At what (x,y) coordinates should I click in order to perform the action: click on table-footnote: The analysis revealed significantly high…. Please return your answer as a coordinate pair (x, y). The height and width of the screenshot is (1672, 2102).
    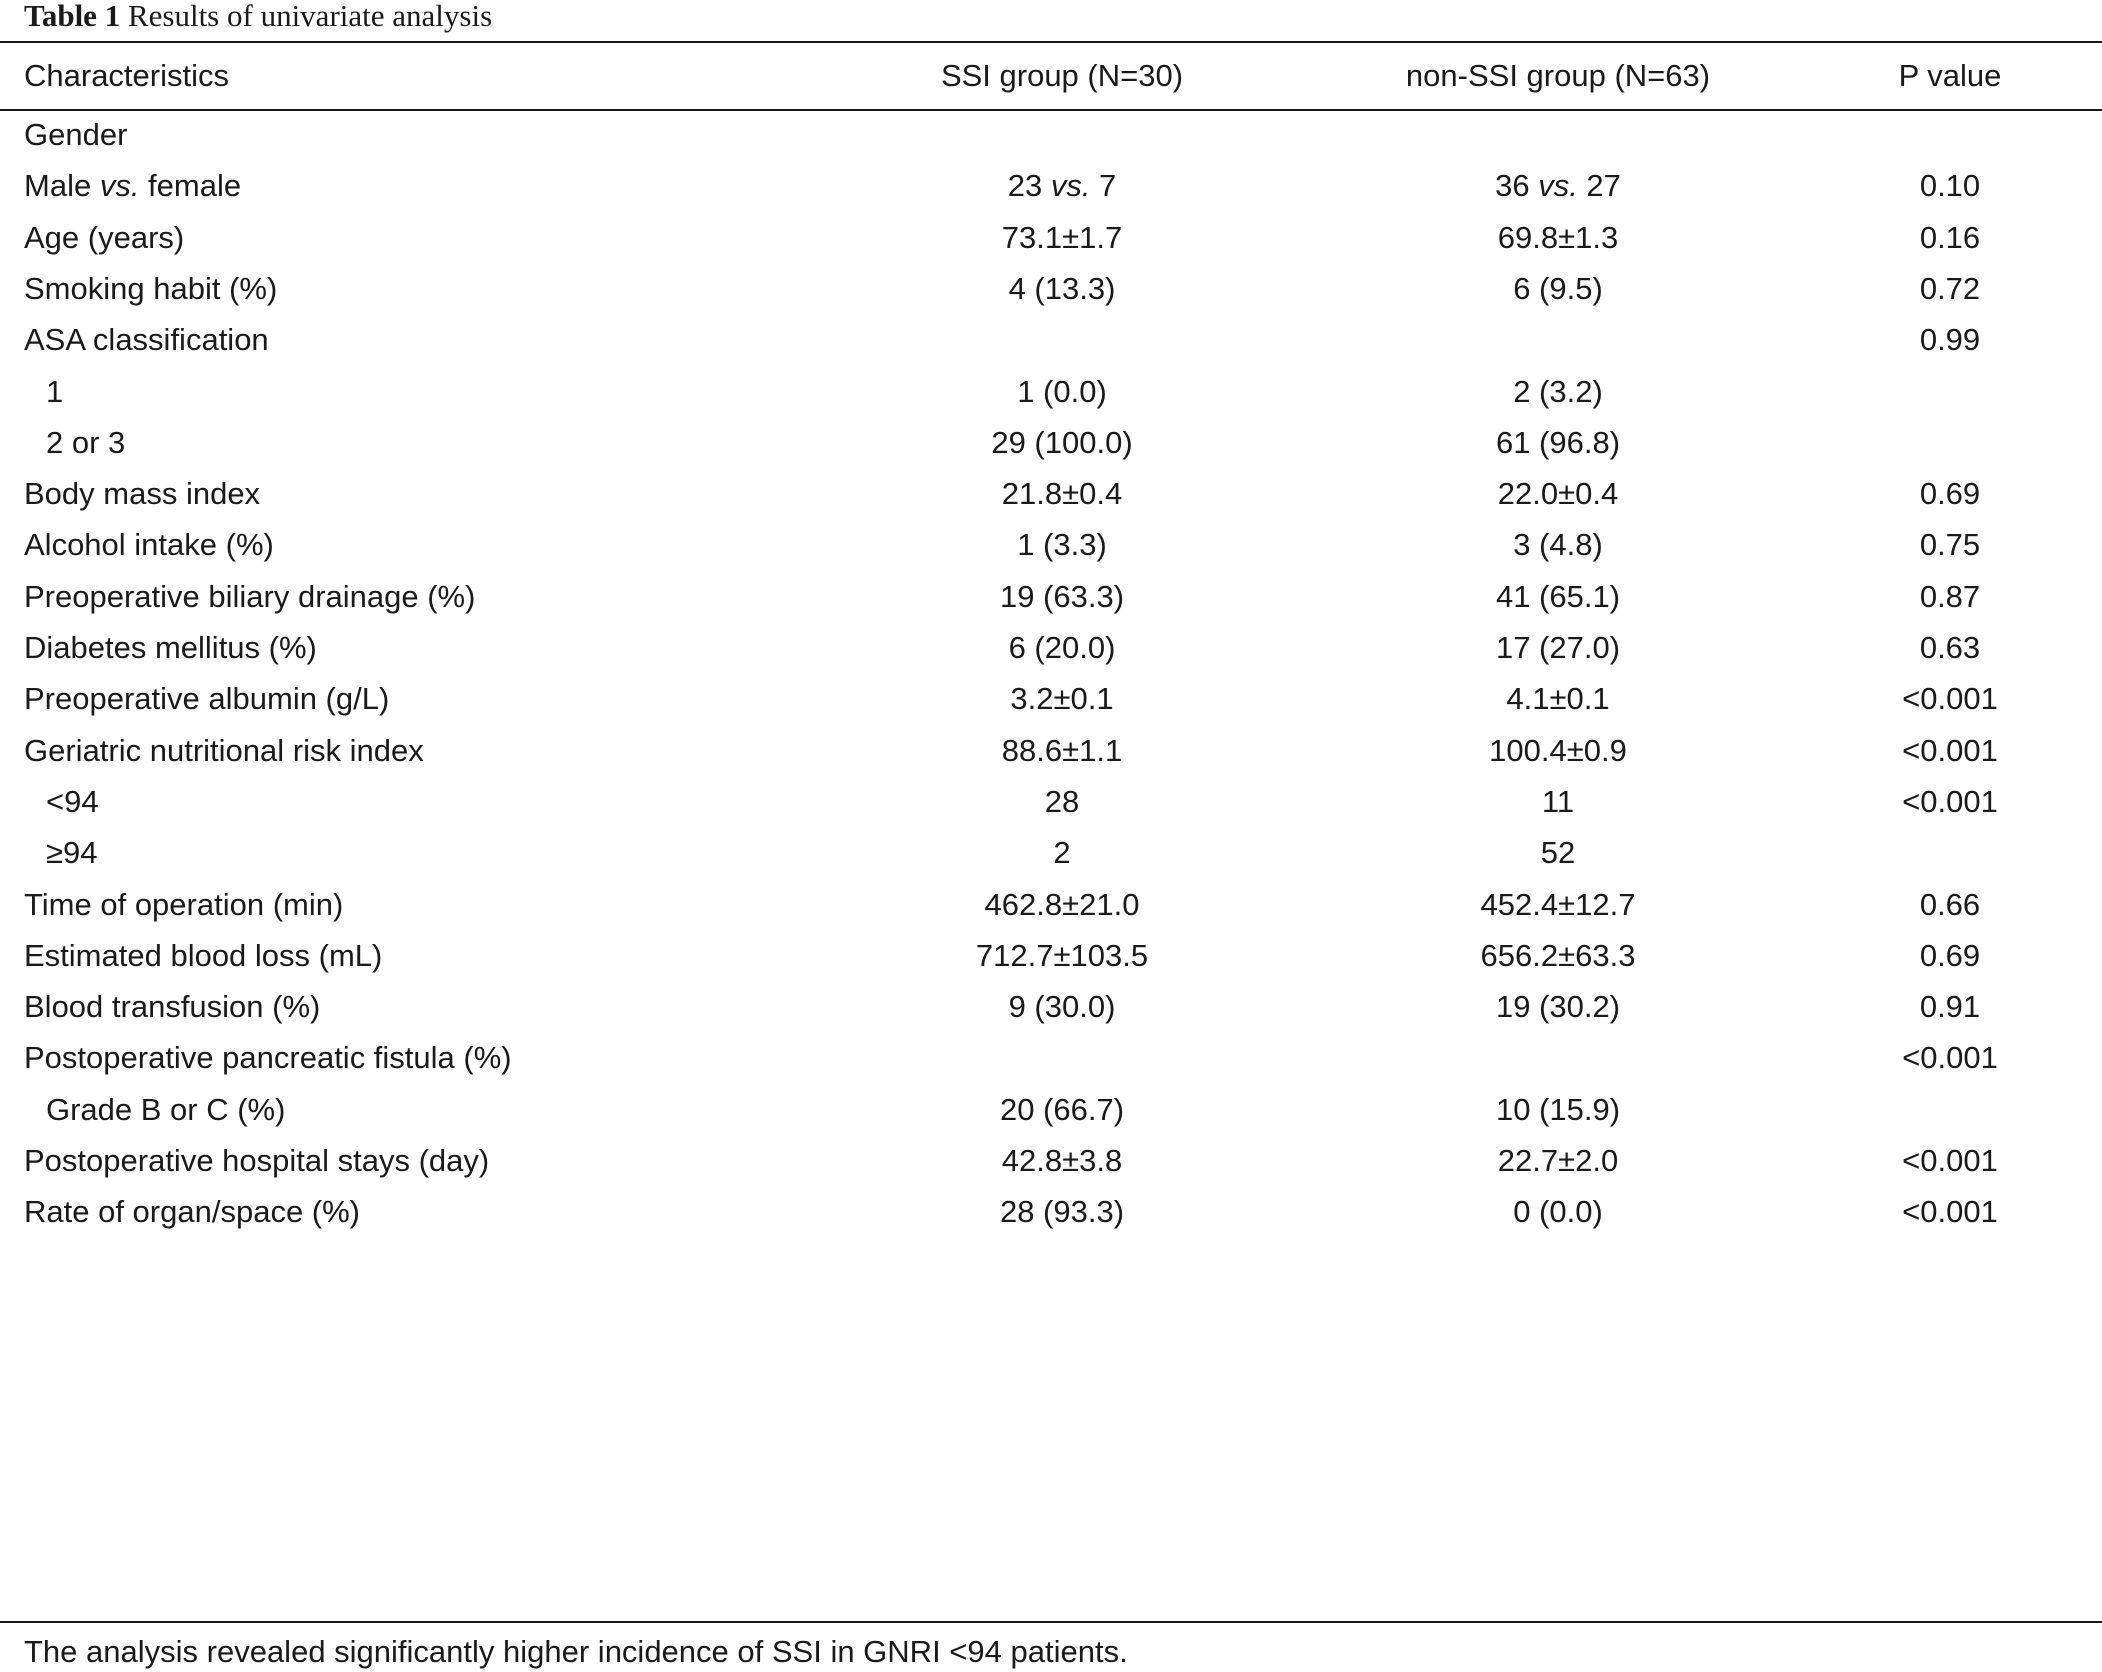
    Looking at the image, I should click on (576, 1651).